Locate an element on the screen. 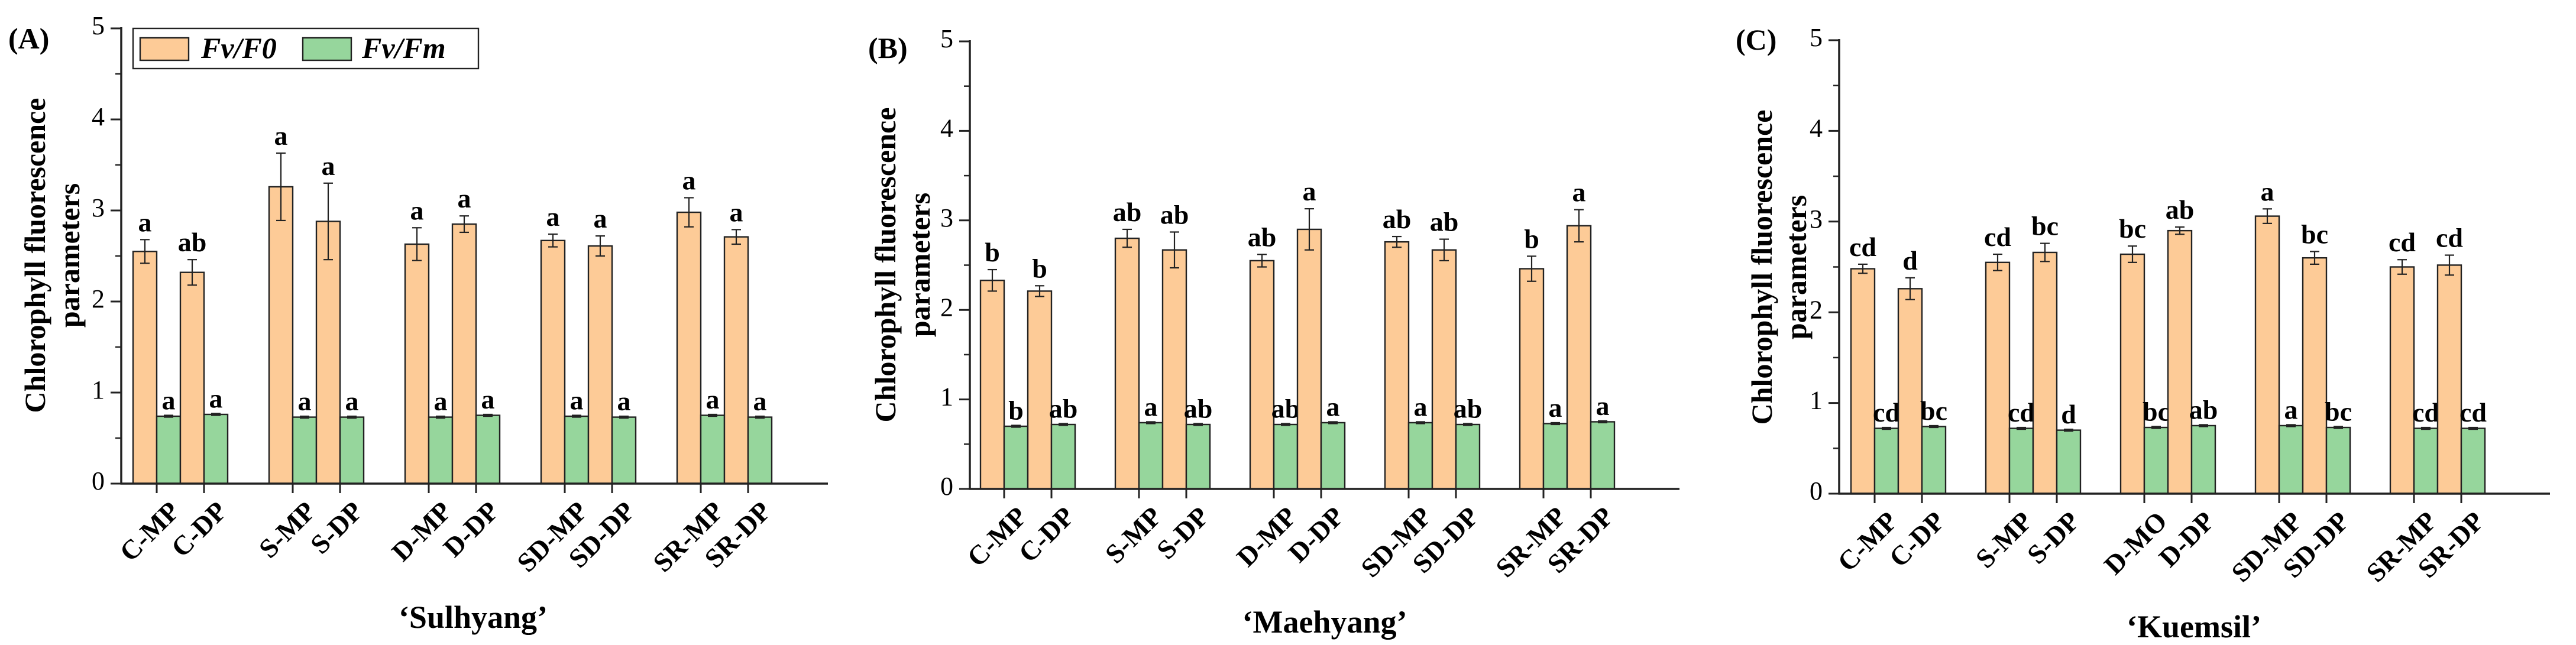 Image resolution: width=2576 pixels, height=645 pixels. x-axis-title: ‘Kuemsil’ is located at coordinates (2194, 626).